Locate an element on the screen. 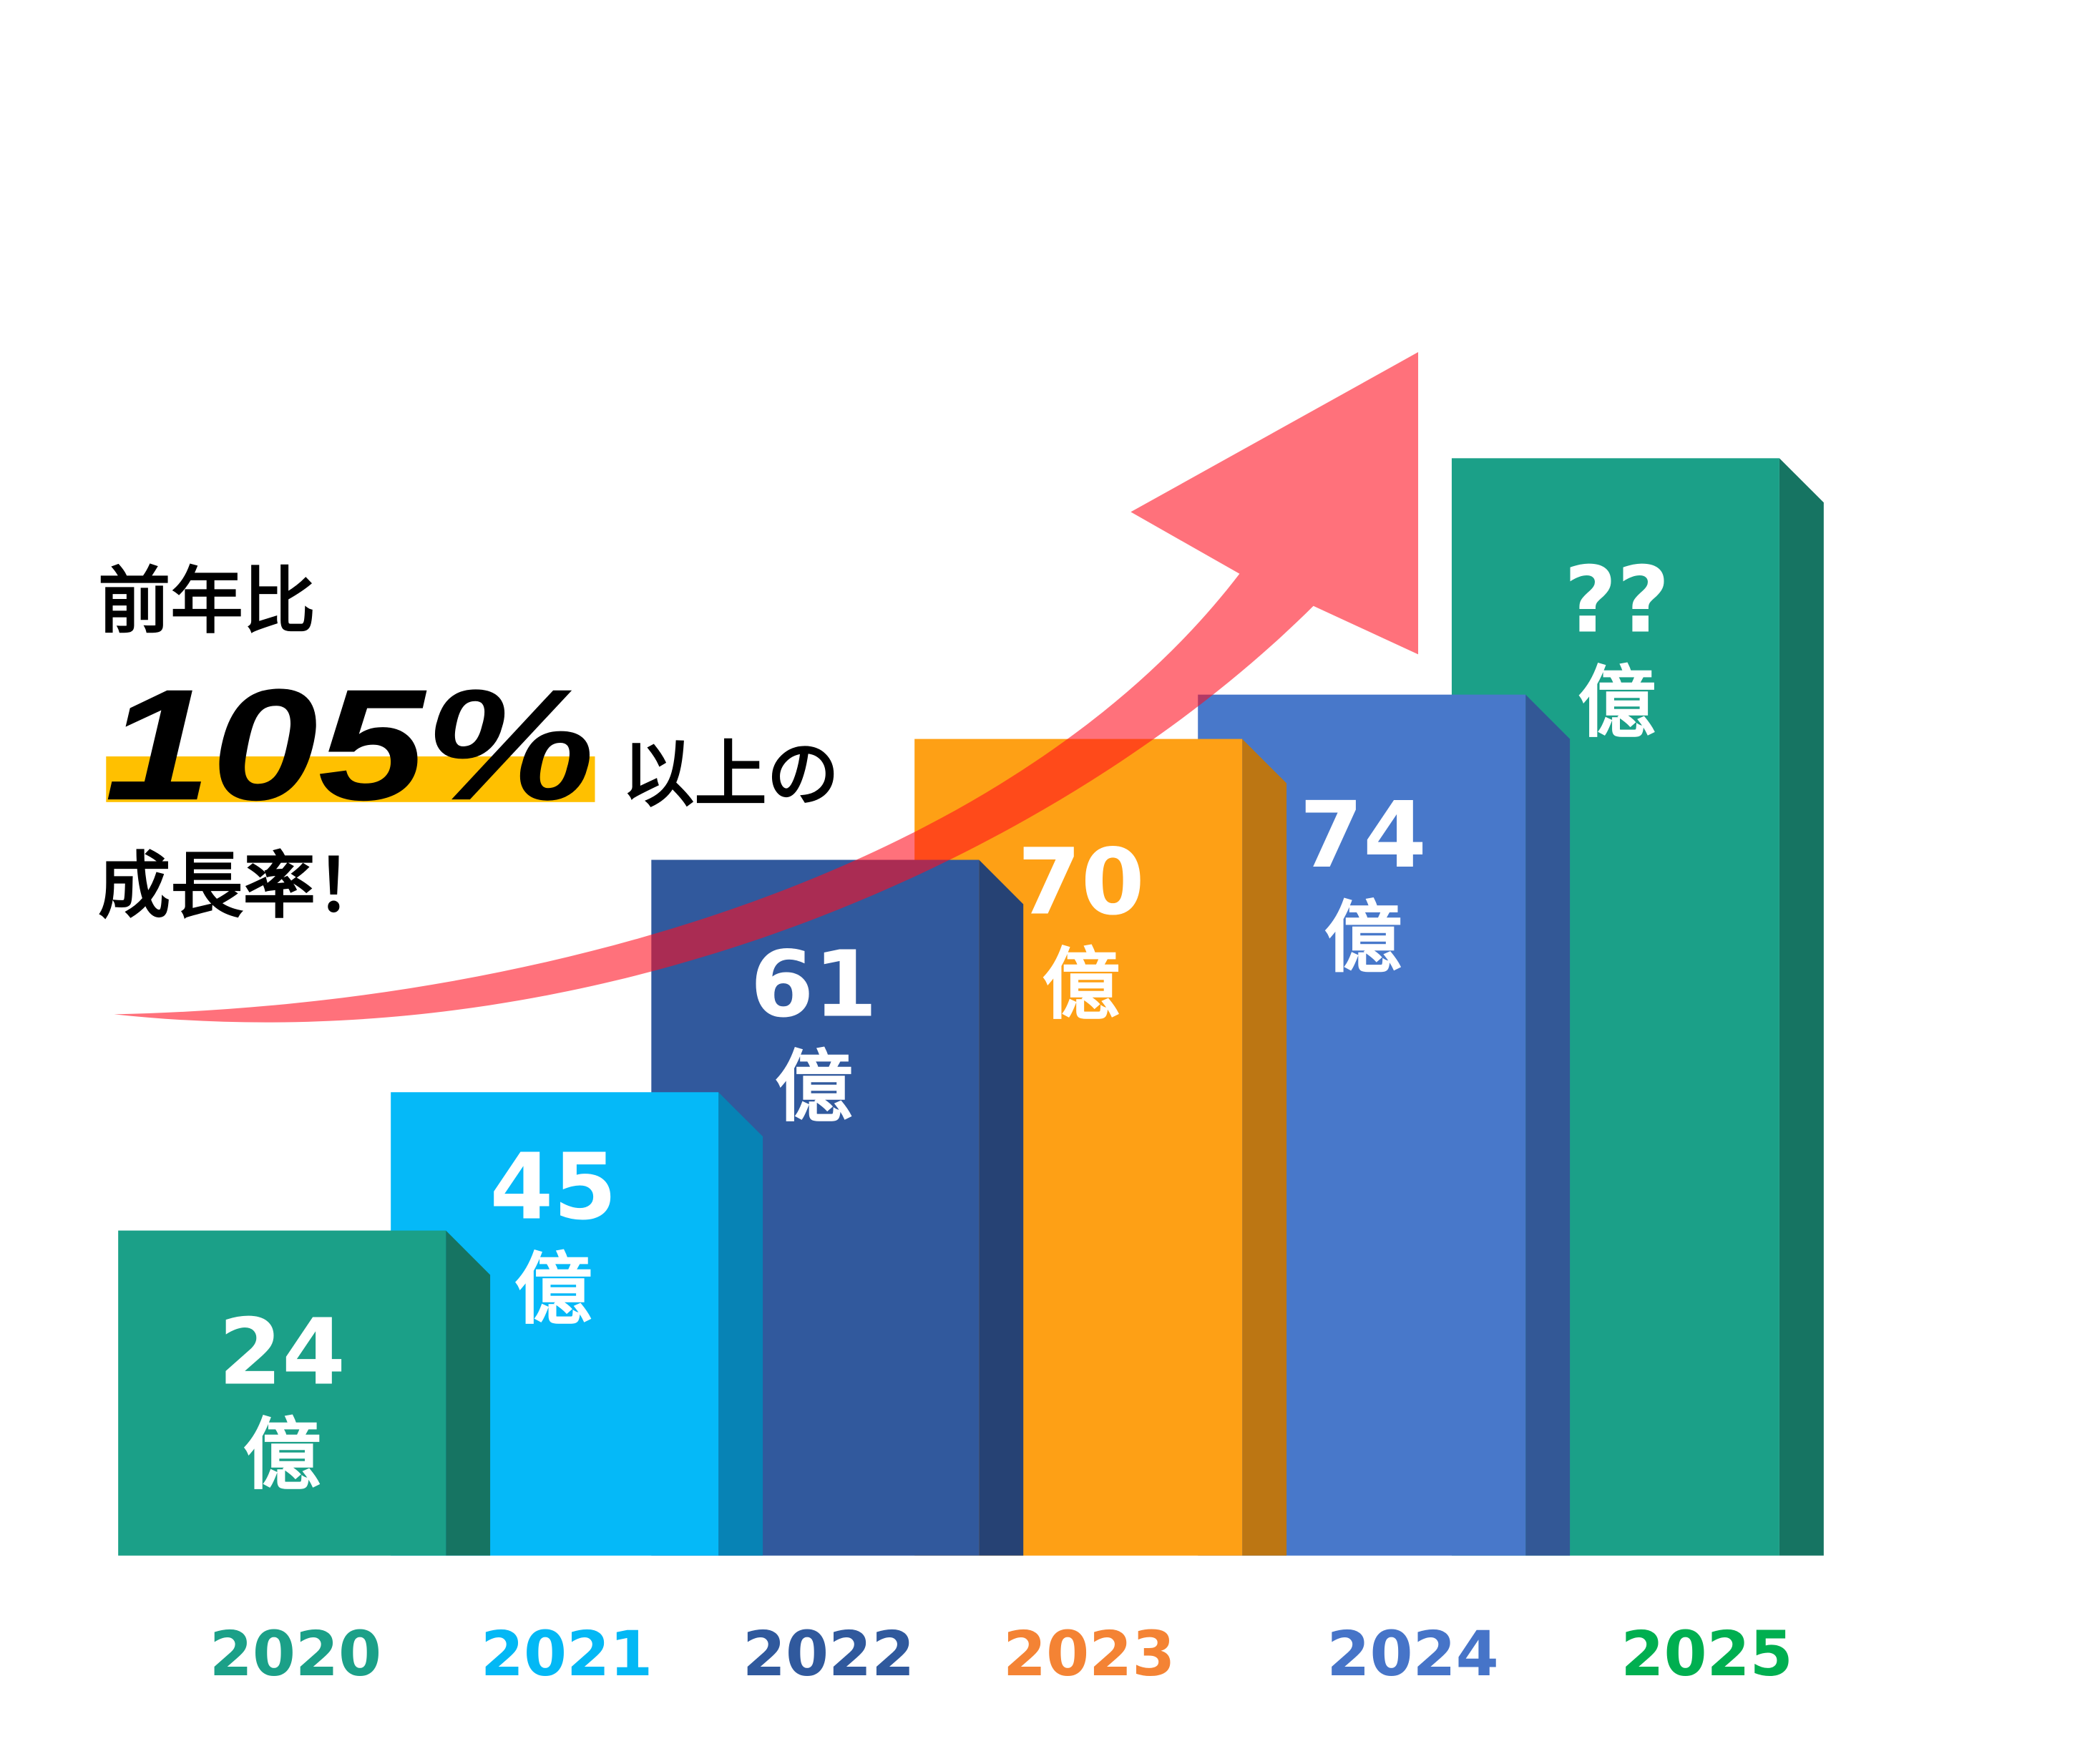 The image size is (2095, 1764). year-label-2022: 2022 is located at coordinates (828, 1655).